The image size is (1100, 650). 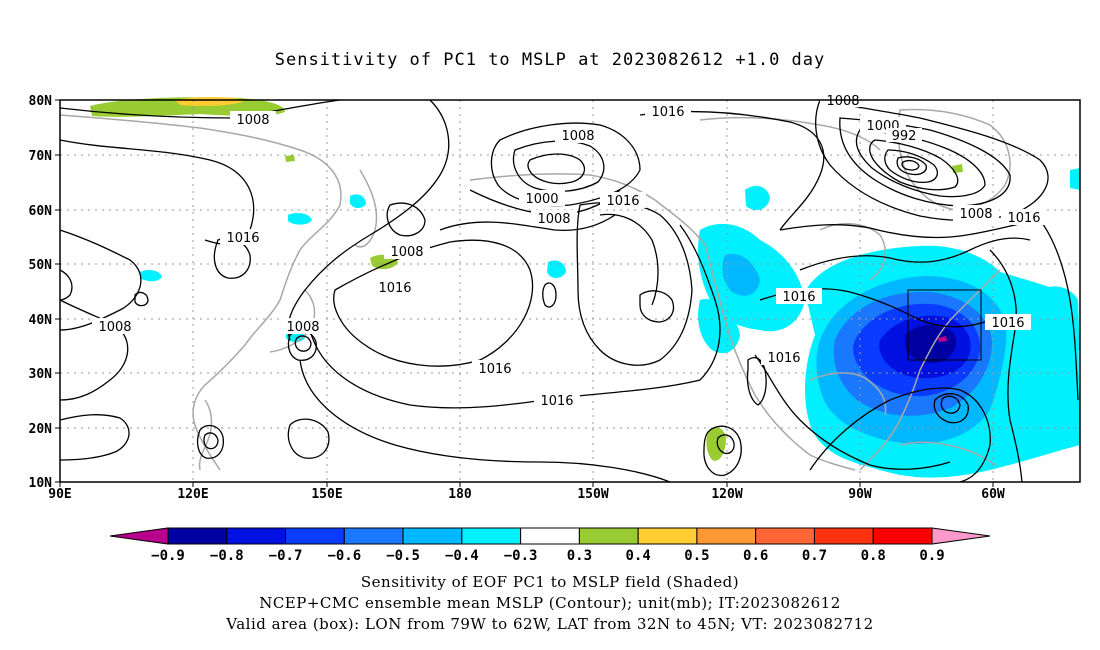 I want to click on svg-text: 992, so click(x=904, y=136).